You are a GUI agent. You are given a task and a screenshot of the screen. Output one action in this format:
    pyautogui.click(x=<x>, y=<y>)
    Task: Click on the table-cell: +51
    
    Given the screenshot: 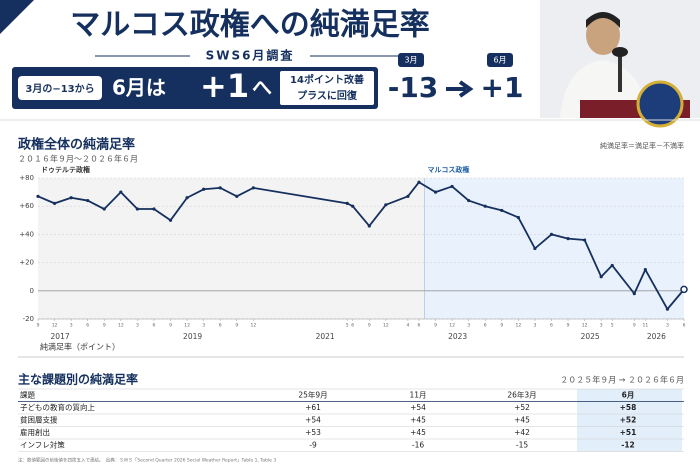 What is the action you would take?
    pyautogui.click(x=628, y=432)
    